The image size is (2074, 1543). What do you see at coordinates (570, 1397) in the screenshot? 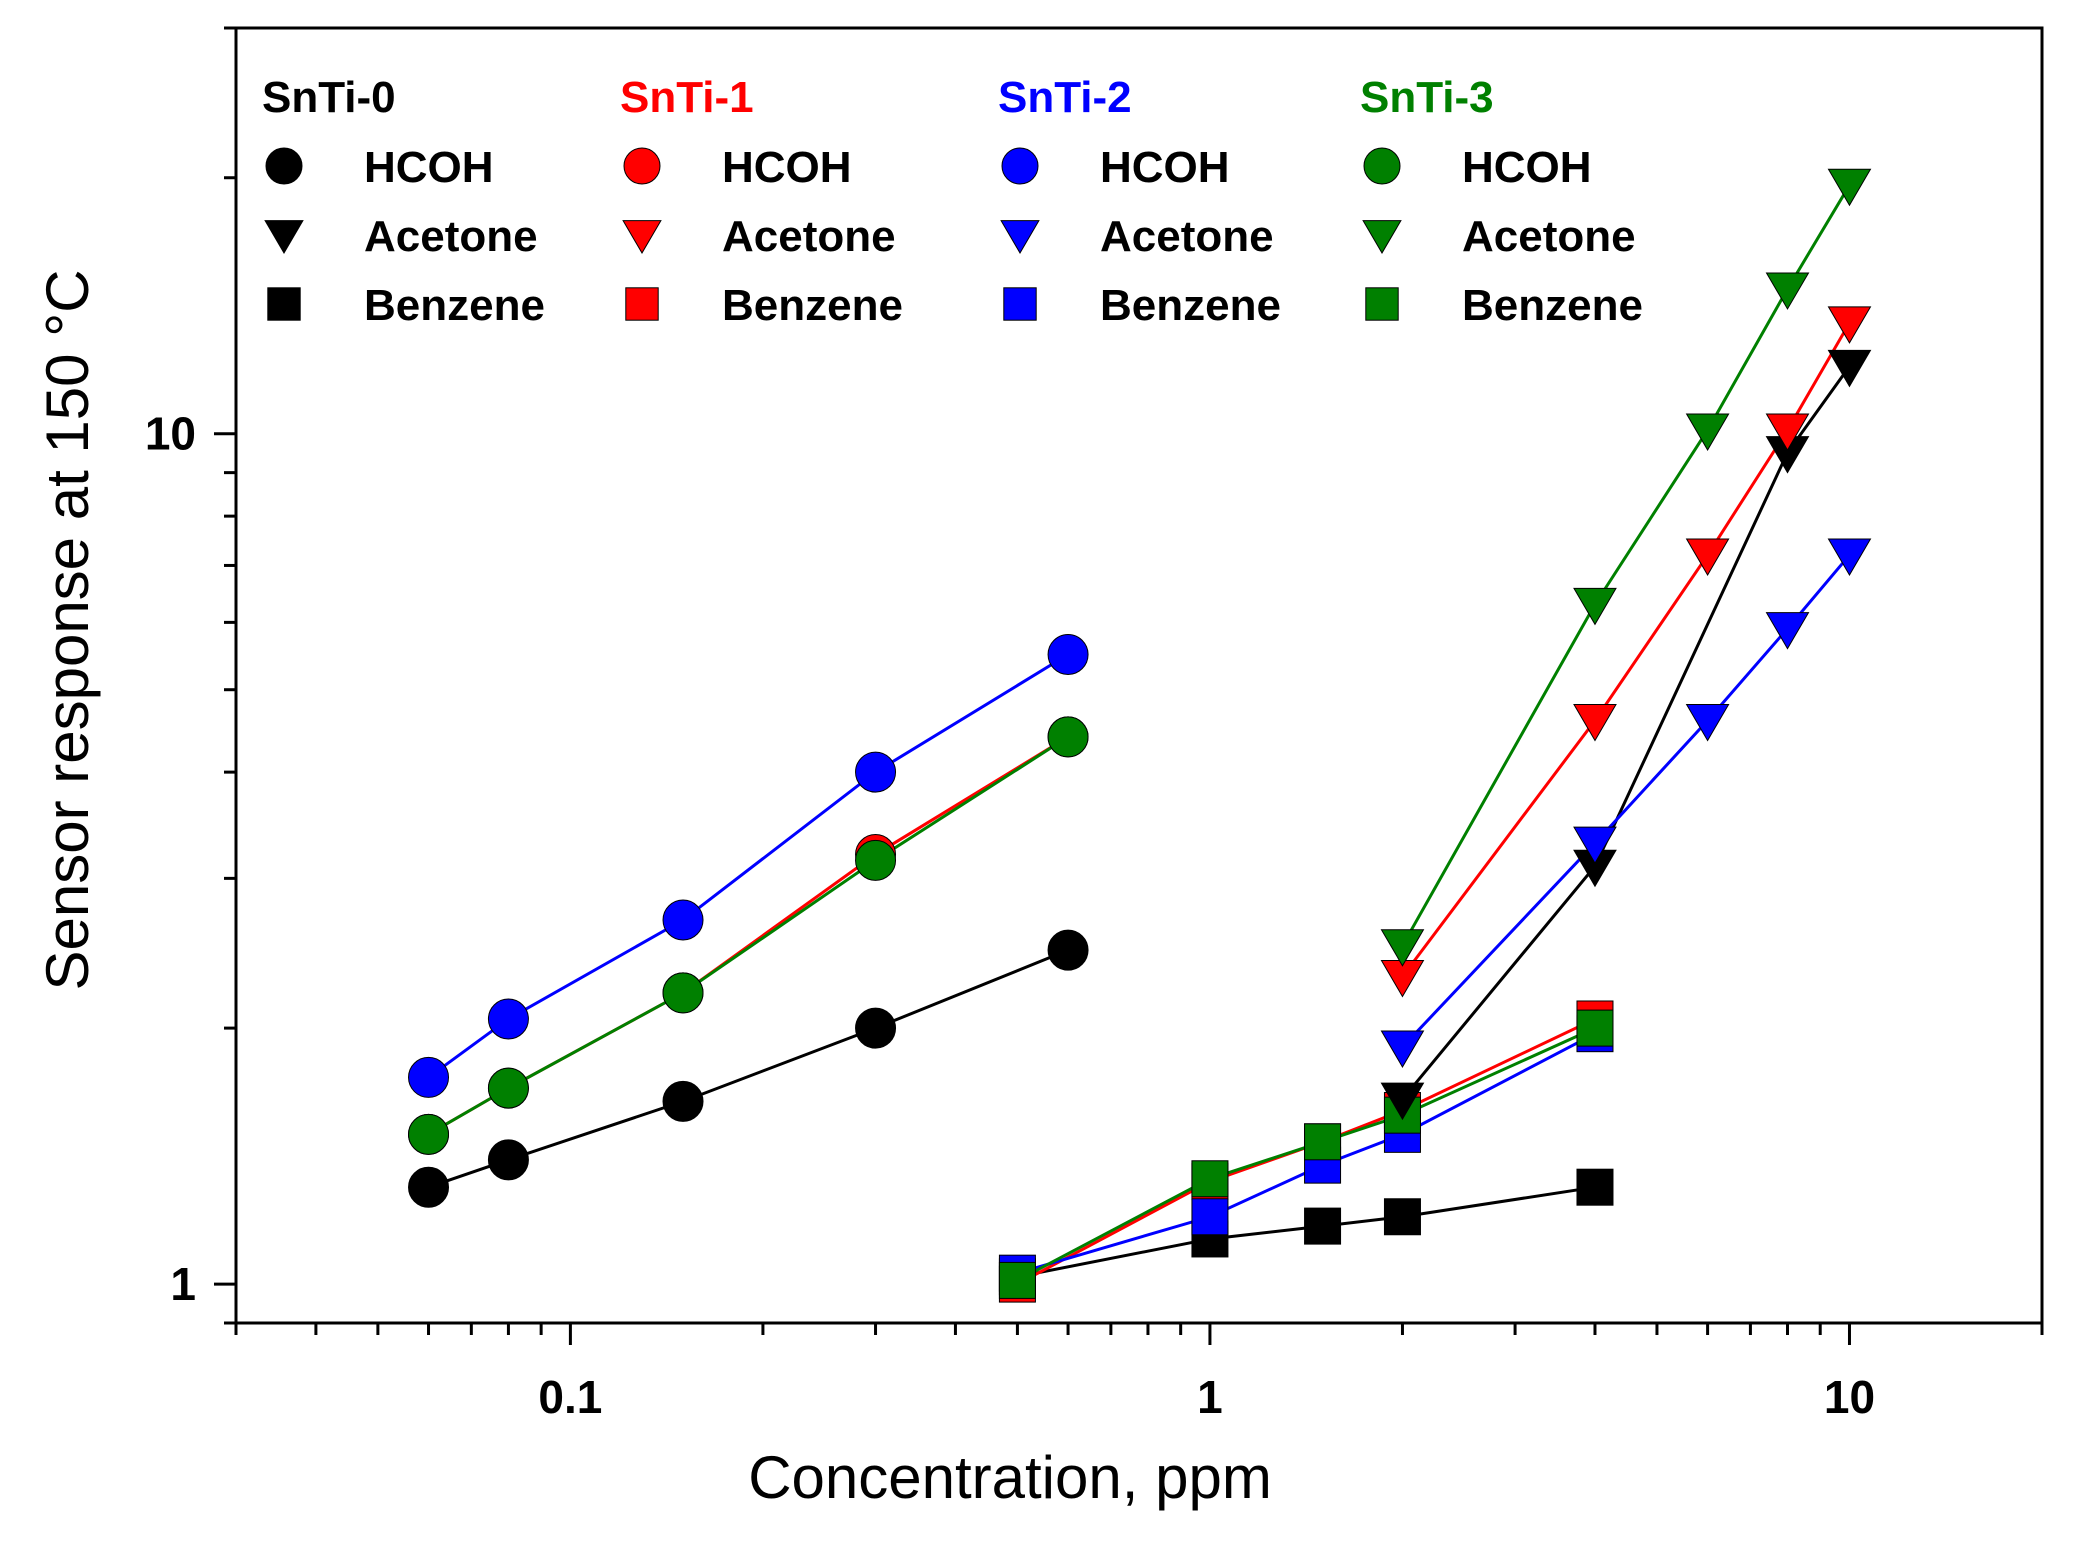
I see `x-tick-label: 0.1` at bounding box center [570, 1397].